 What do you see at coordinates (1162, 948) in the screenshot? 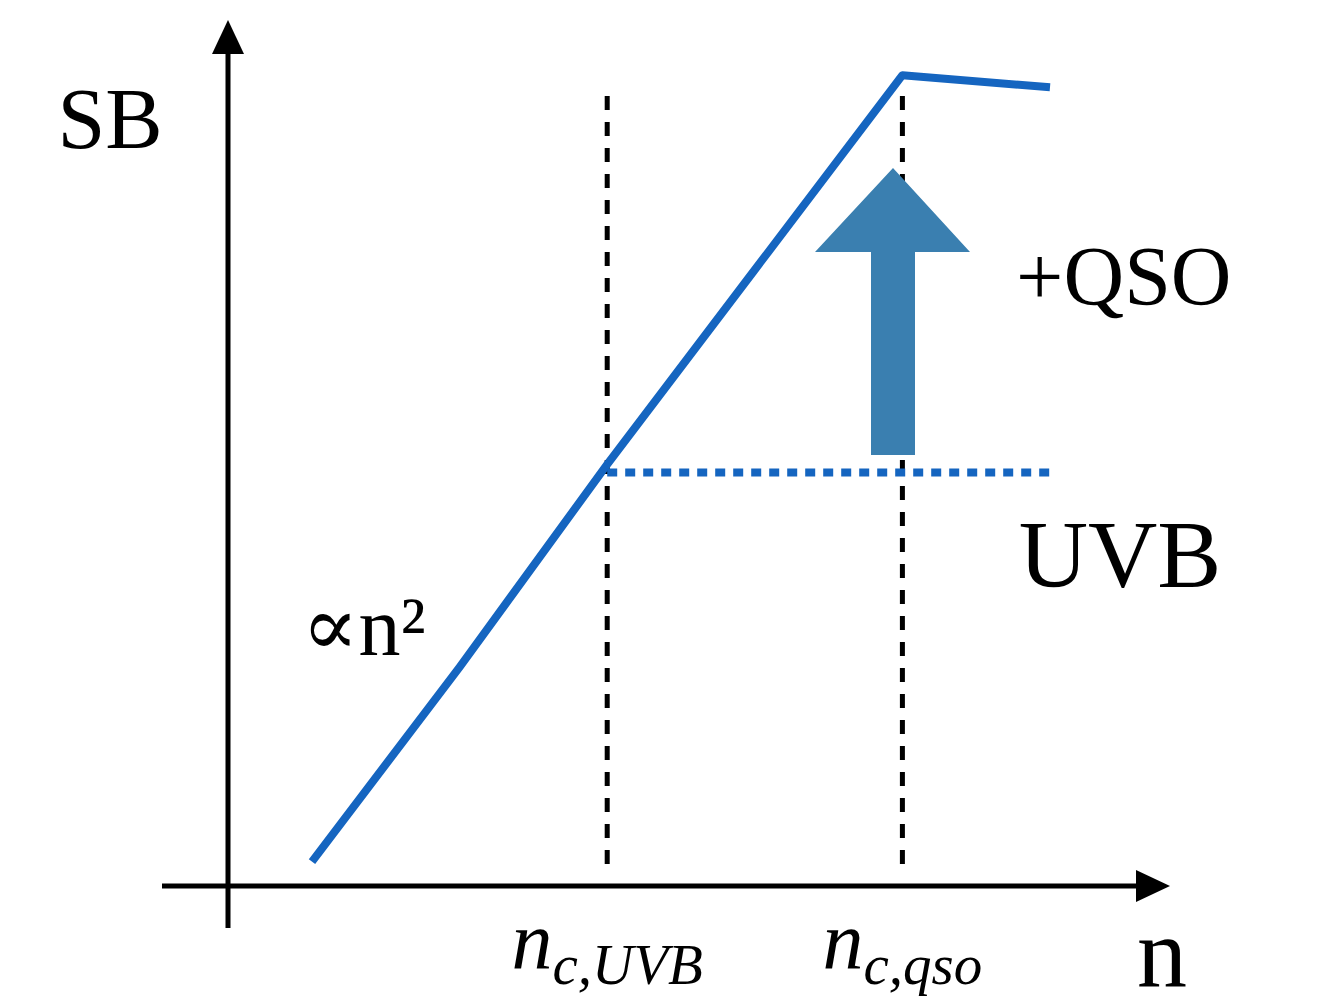
I see `x-axis-title: n` at bounding box center [1162, 948].